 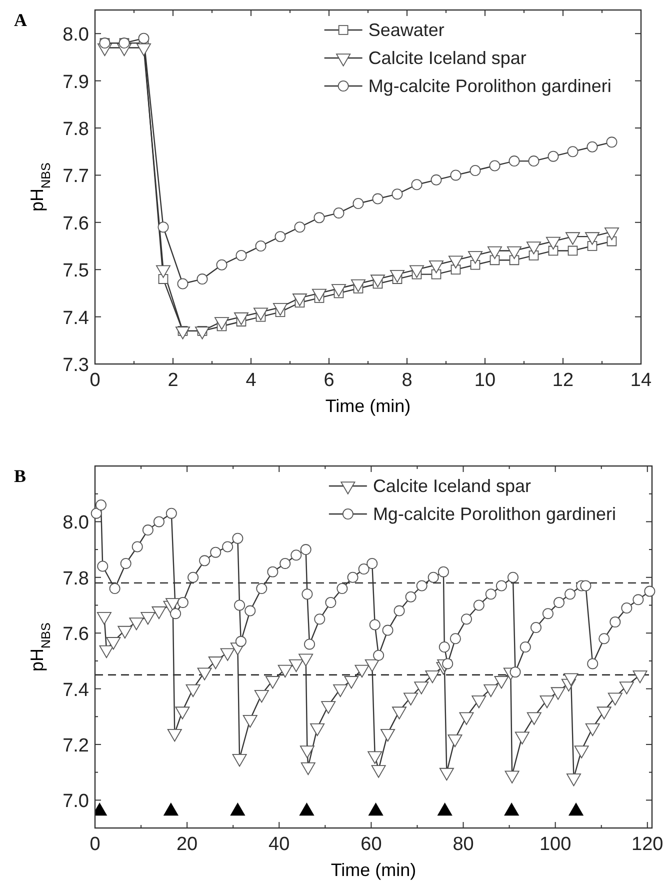 What do you see at coordinates (641, 380) in the screenshot?
I see `x-tick-label: 14` at bounding box center [641, 380].